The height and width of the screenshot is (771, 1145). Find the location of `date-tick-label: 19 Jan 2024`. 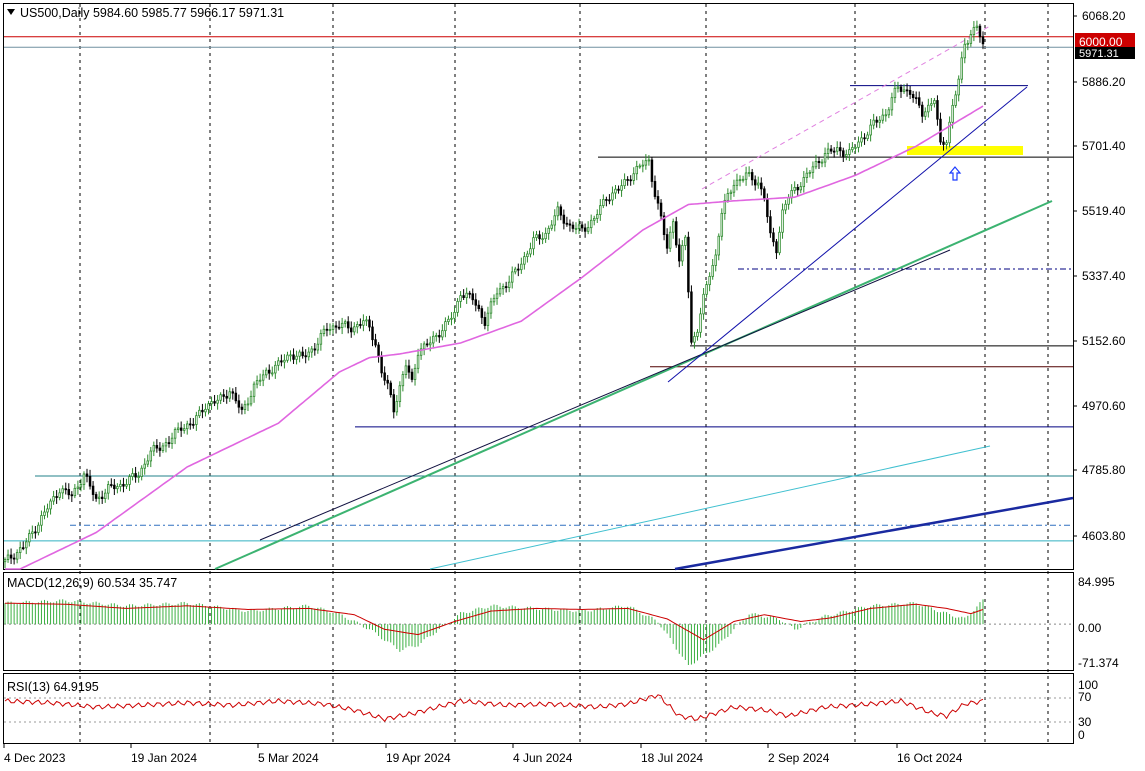

date-tick-label: 19 Jan 2024 is located at coordinates (164, 758).